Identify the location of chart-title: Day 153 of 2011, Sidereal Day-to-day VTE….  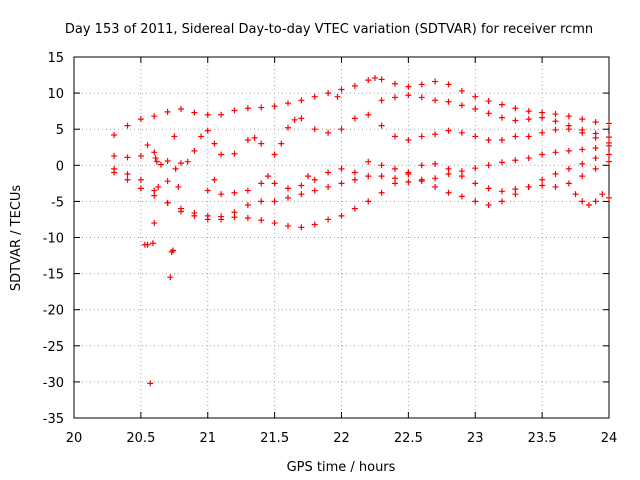
(329, 29).